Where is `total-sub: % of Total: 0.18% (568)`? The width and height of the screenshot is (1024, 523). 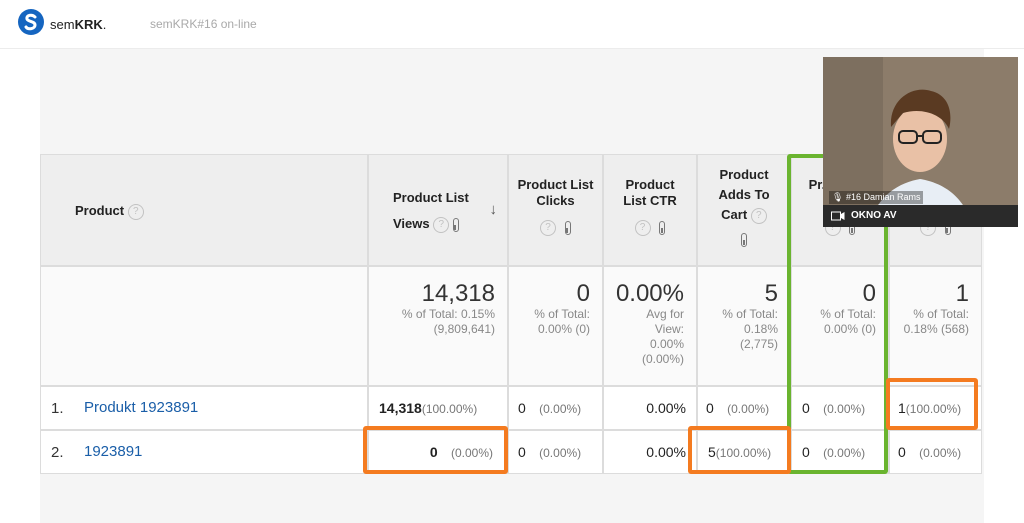 total-sub: % of Total: 0.18% (568) is located at coordinates (936, 321).